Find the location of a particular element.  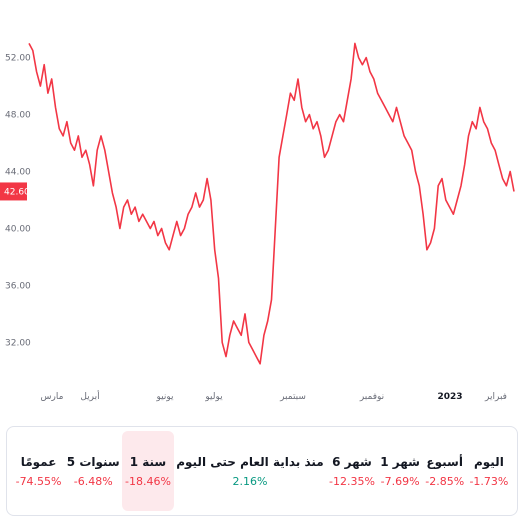

period-change-value: -2.85% is located at coordinates (445, 481).